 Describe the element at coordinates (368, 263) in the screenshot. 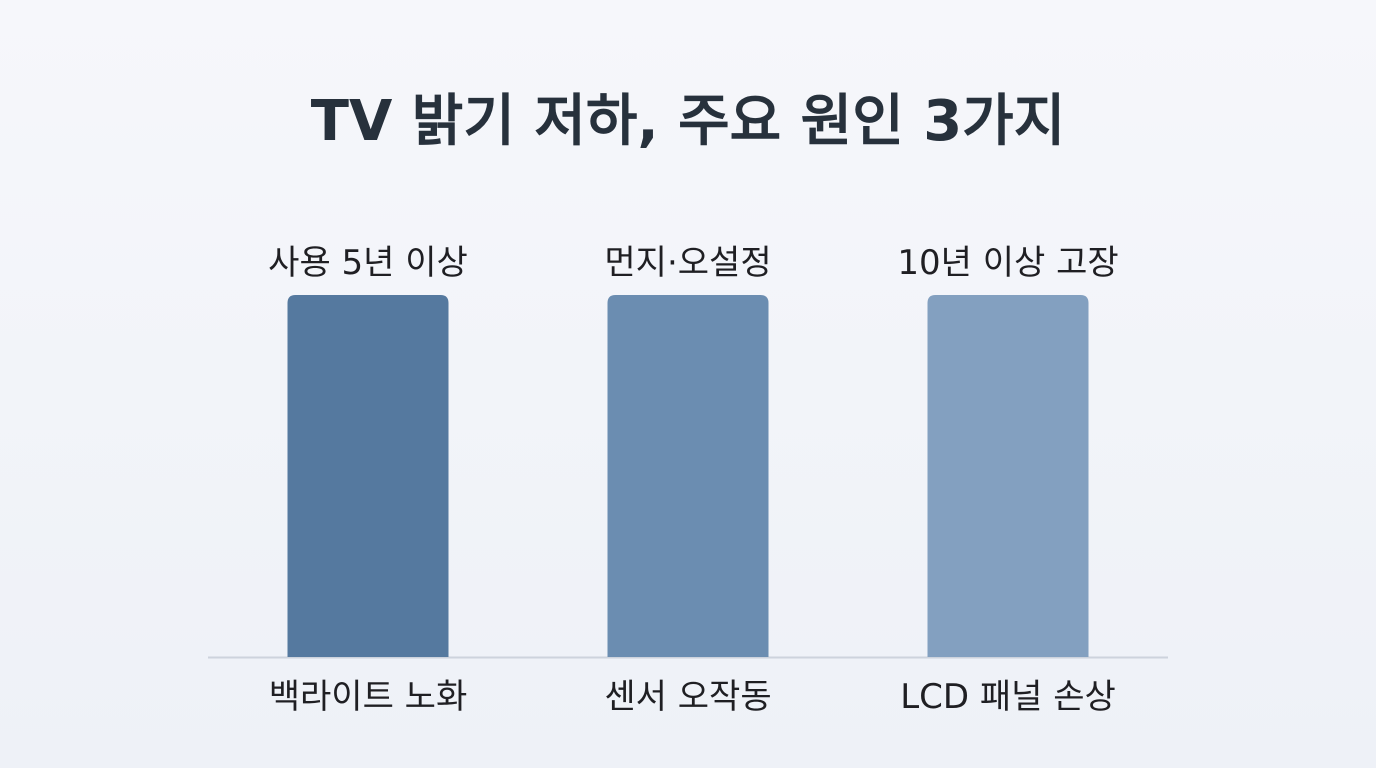

I see `bar-top-label-1: 사용 5년 이상` at that location.